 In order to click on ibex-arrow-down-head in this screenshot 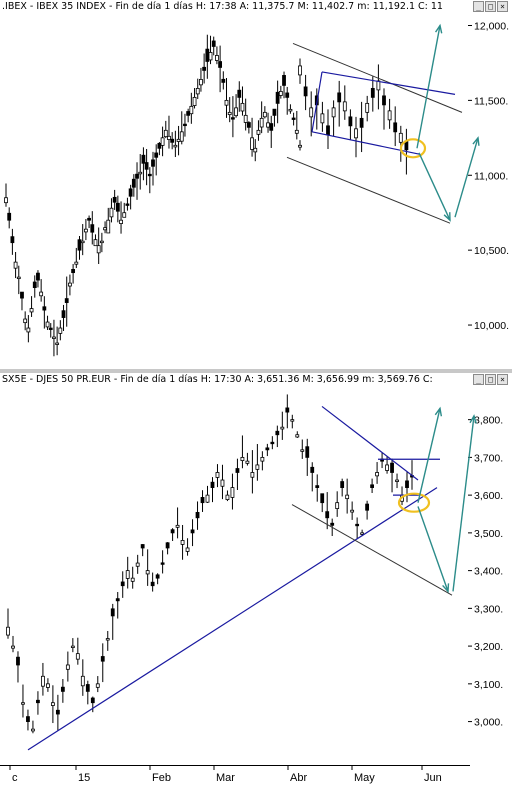, I will do `click(447, 217)`.